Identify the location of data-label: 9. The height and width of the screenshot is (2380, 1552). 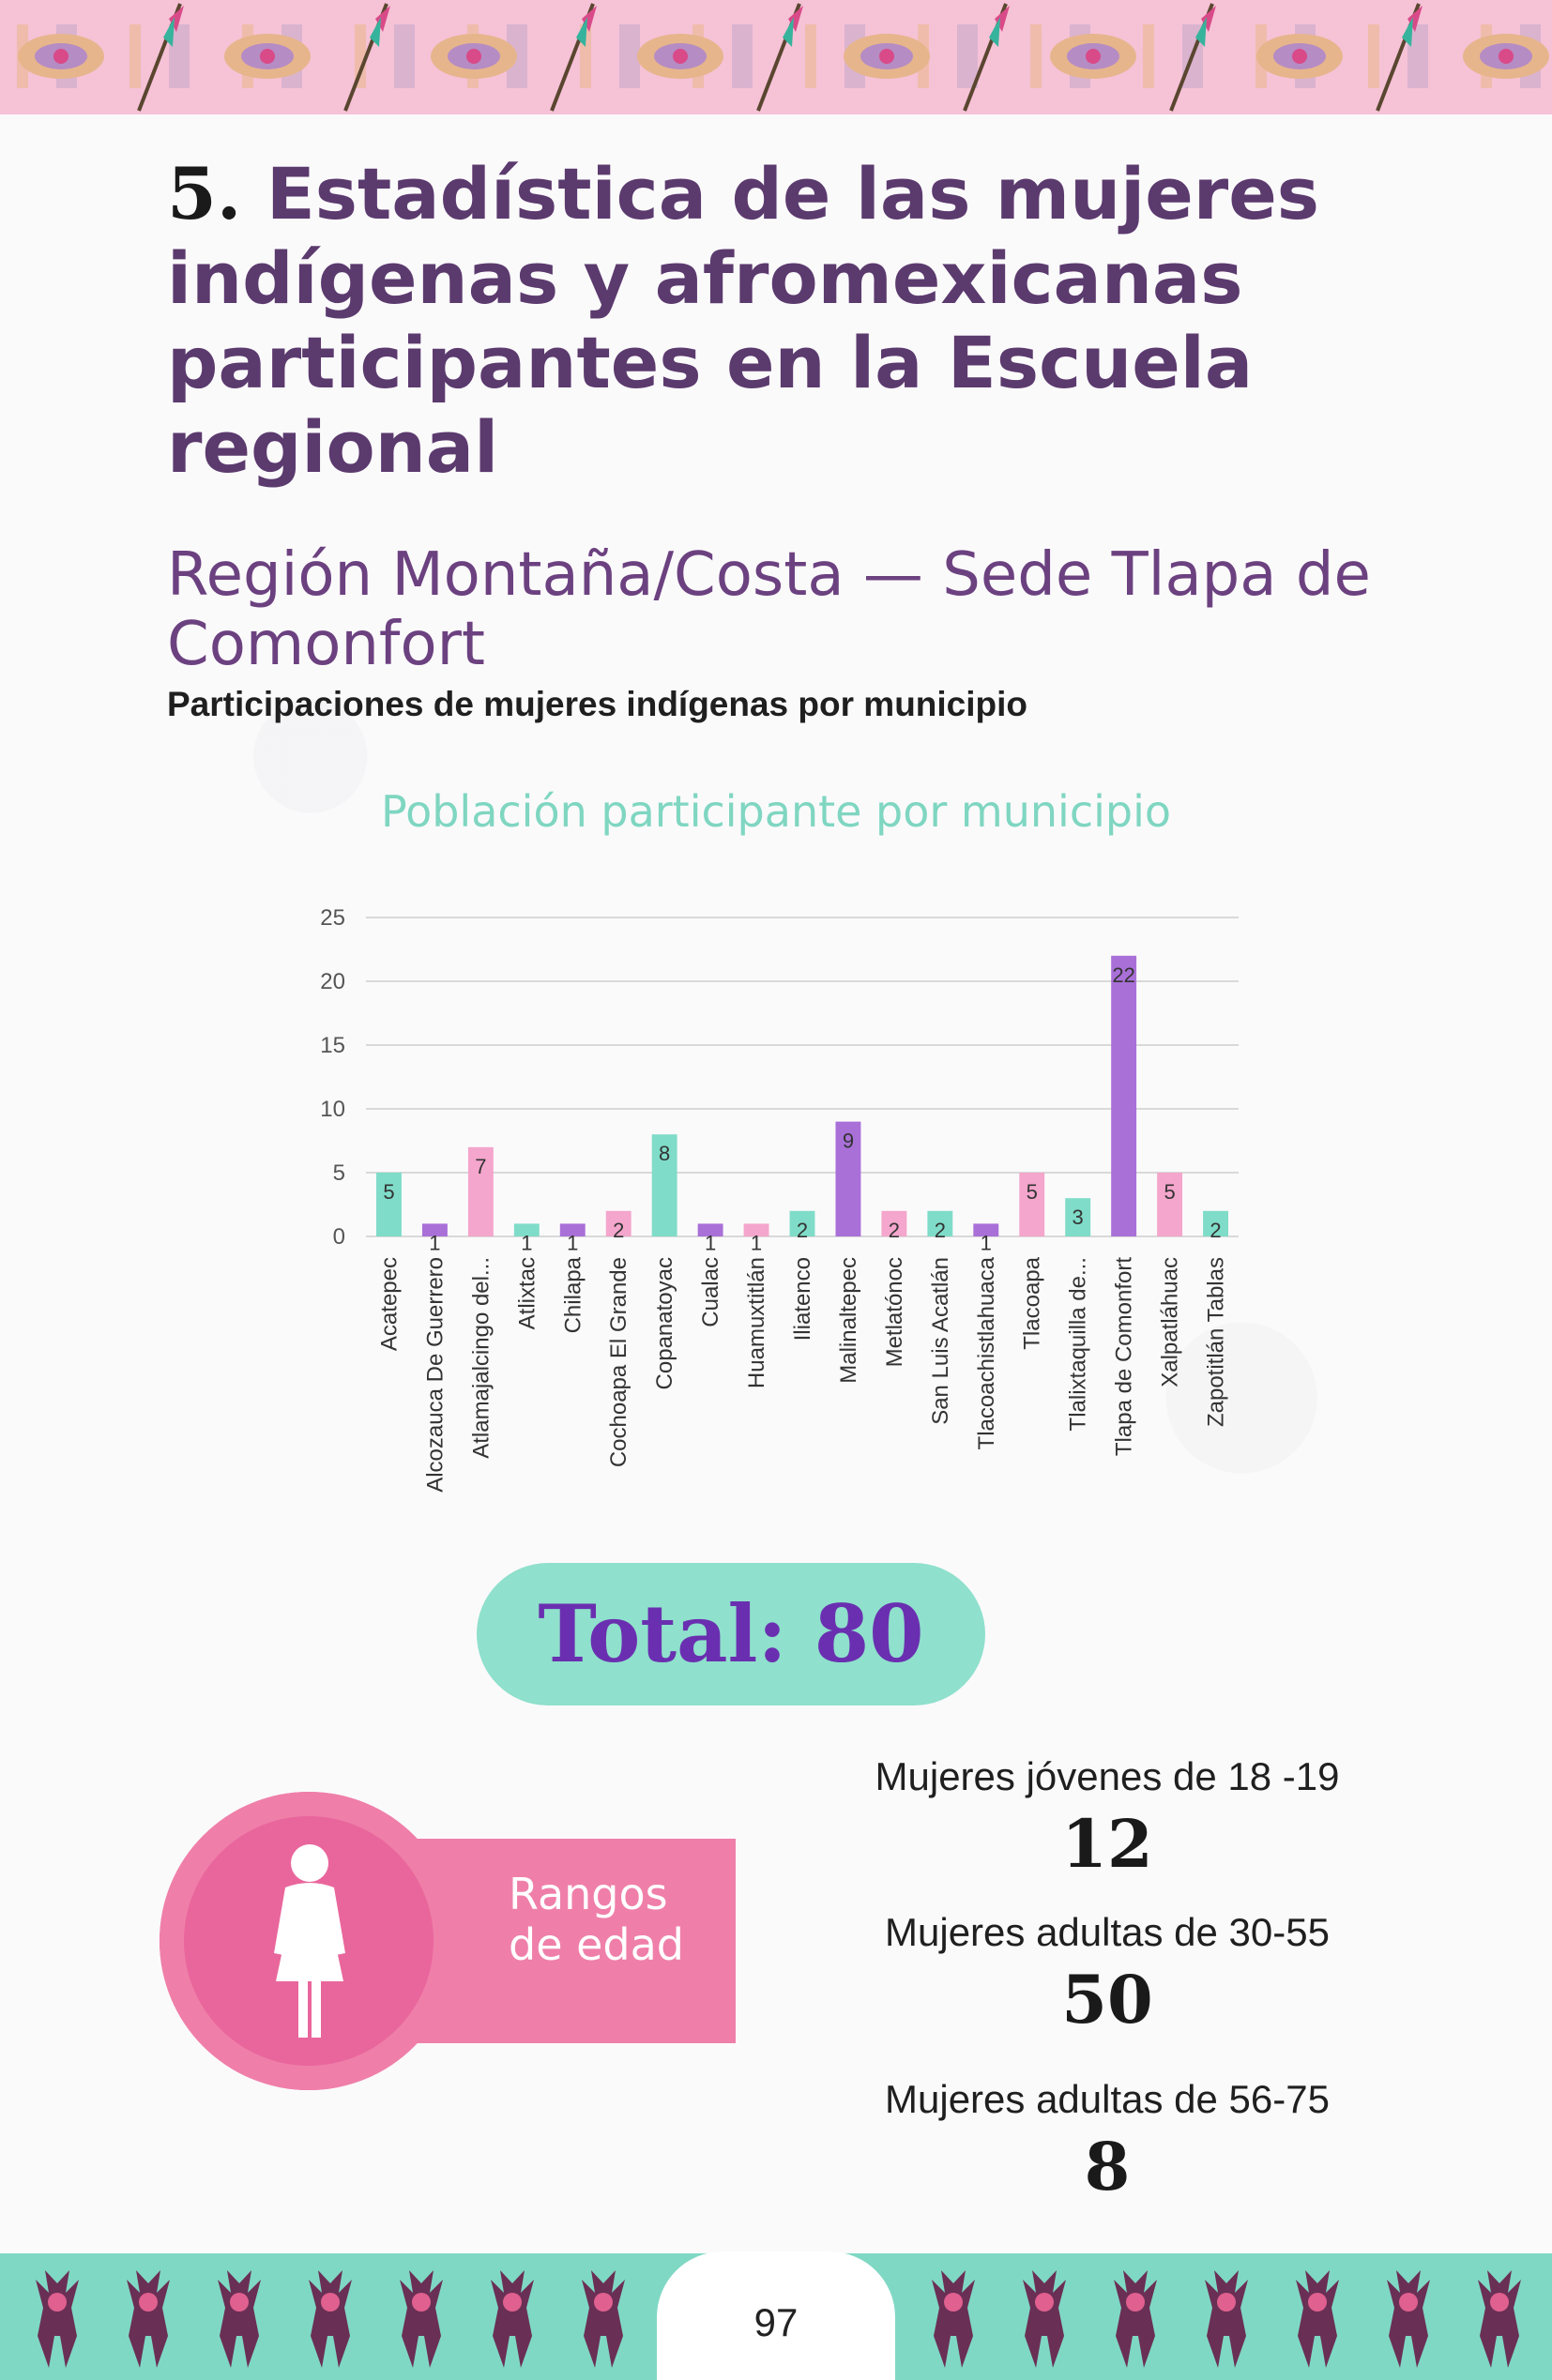
(848, 1141).